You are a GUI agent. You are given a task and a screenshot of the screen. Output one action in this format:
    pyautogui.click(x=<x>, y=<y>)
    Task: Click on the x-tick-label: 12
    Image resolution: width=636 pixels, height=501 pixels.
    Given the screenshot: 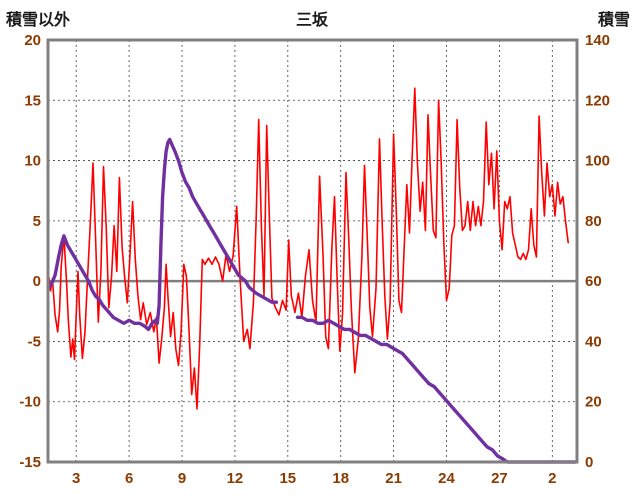 What is the action you would take?
    pyautogui.click(x=235, y=478)
    